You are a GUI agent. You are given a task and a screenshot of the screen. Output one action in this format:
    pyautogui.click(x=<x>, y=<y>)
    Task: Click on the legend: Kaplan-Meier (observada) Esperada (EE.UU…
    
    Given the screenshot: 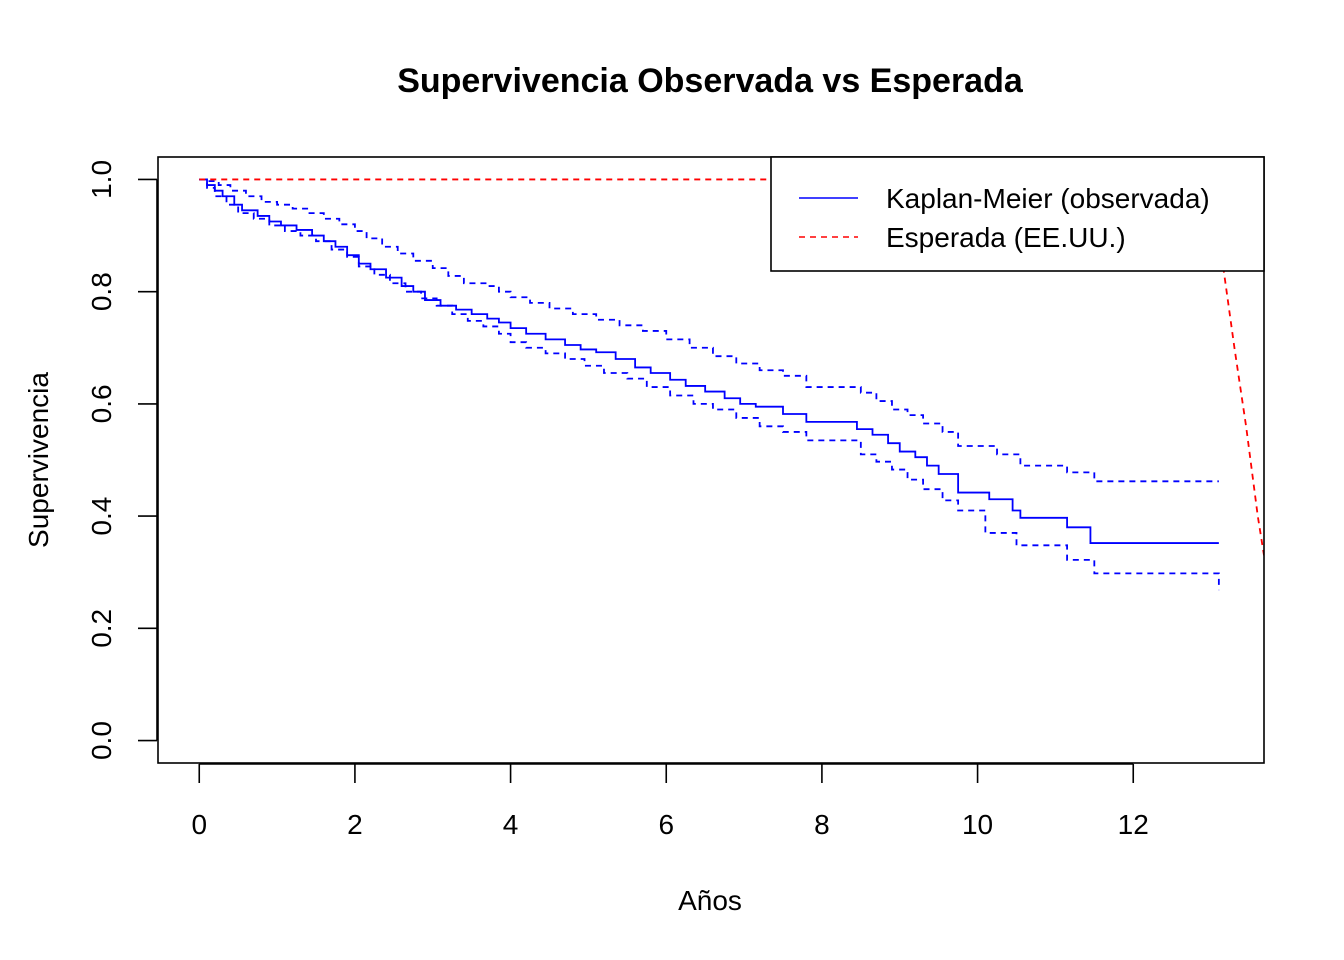 What is the action you would take?
    pyautogui.click(x=1017, y=214)
    